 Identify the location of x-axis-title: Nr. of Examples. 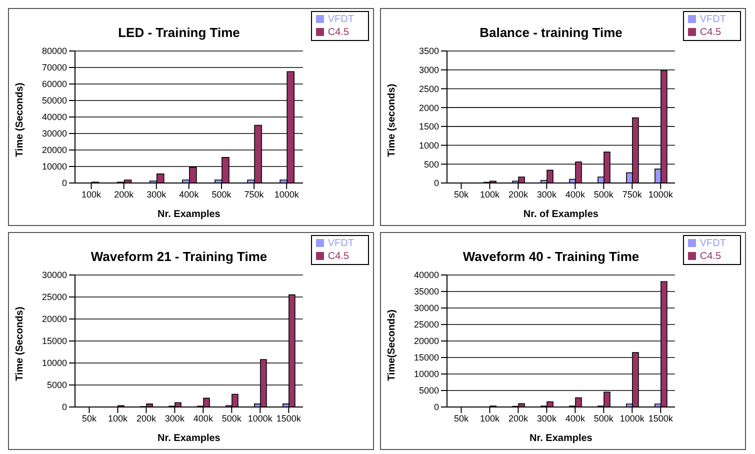
(561, 214).